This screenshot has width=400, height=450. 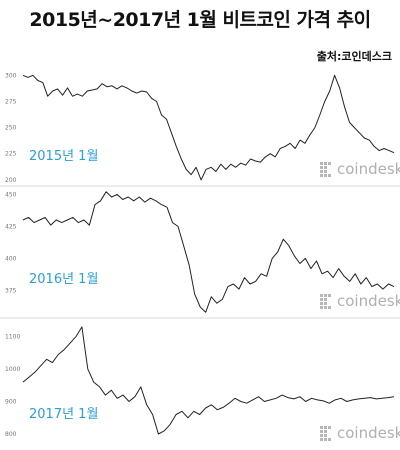 I want to click on period-label: 2016년 1월, so click(x=63, y=279).